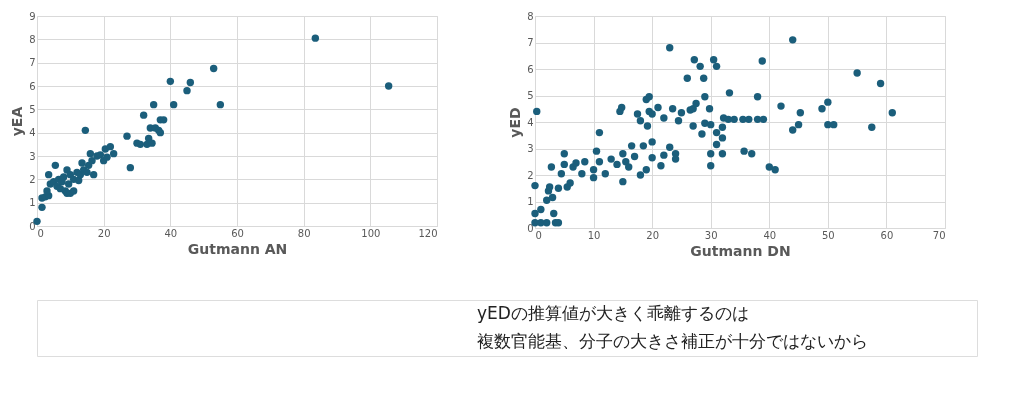  I want to click on x-tick-label: 10, so click(594, 235).